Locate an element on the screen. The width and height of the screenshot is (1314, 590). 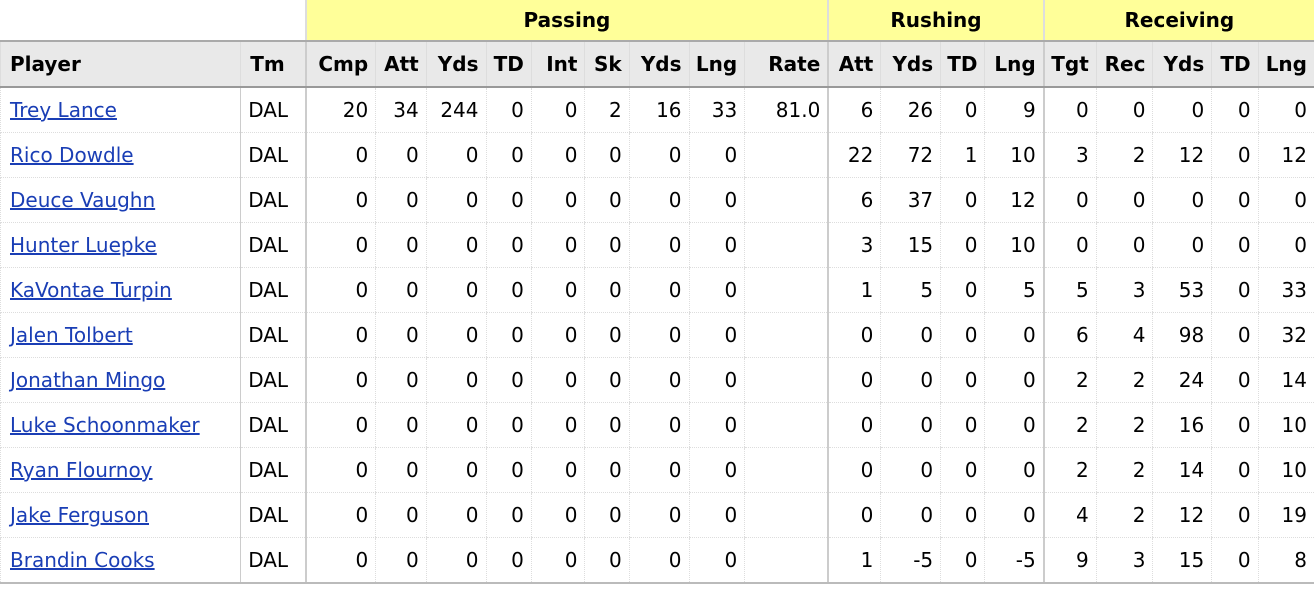
column-header-pass-td: TD is located at coordinates (508, 64).